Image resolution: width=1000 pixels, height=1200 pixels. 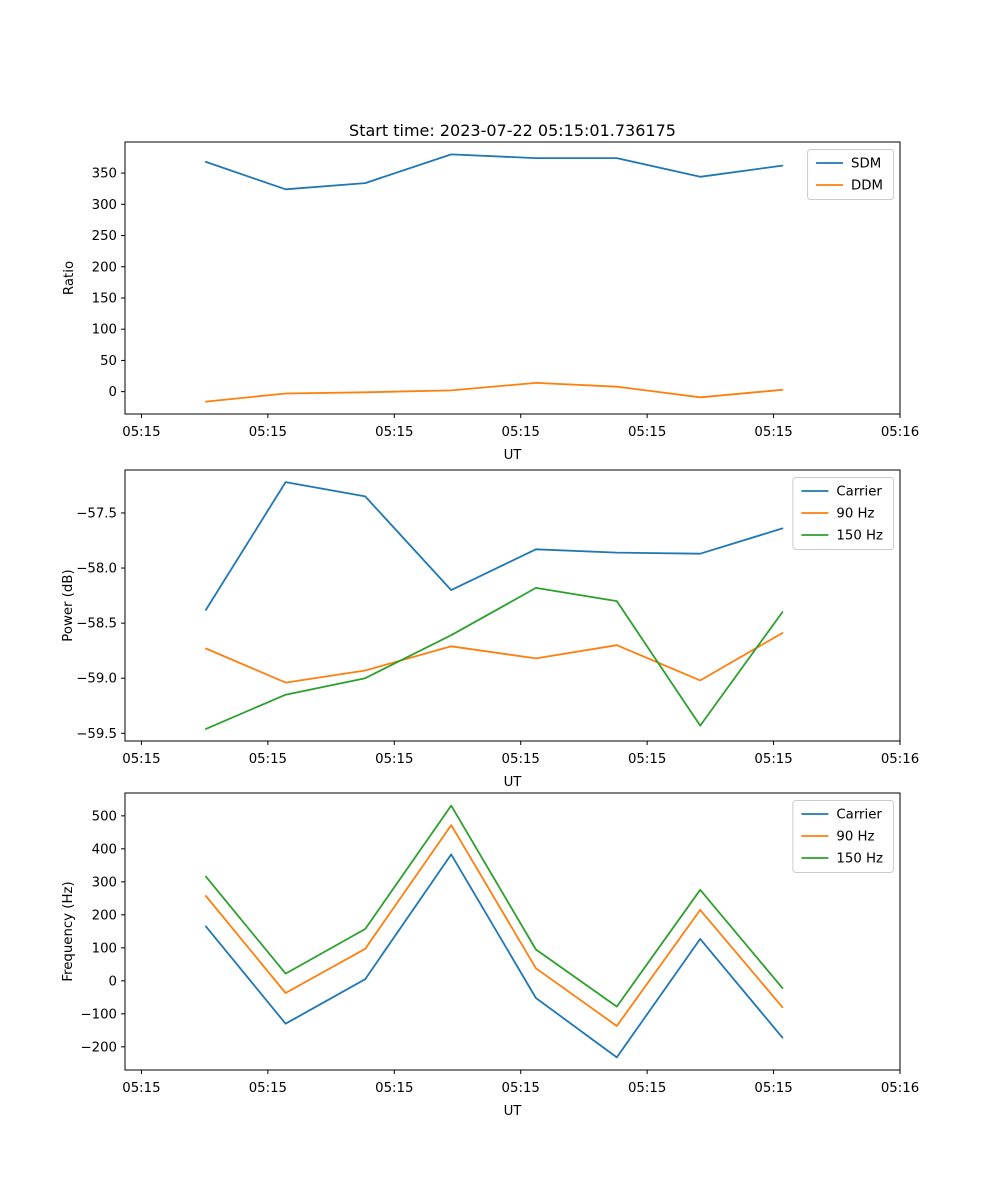 I want to click on power-x-axis-label: UT, so click(x=513, y=782).